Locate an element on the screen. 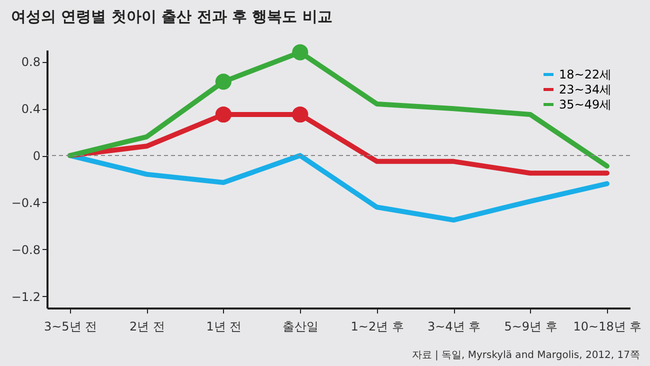  y-tick-label: −1.2 is located at coordinates (25, 297).